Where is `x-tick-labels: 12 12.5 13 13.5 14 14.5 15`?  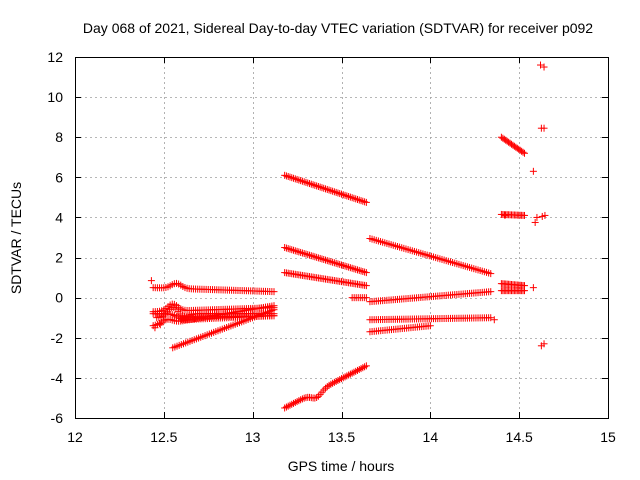 x-tick-labels: 12 12.5 13 13.5 14 14.5 15 is located at coordinates (341, 437).